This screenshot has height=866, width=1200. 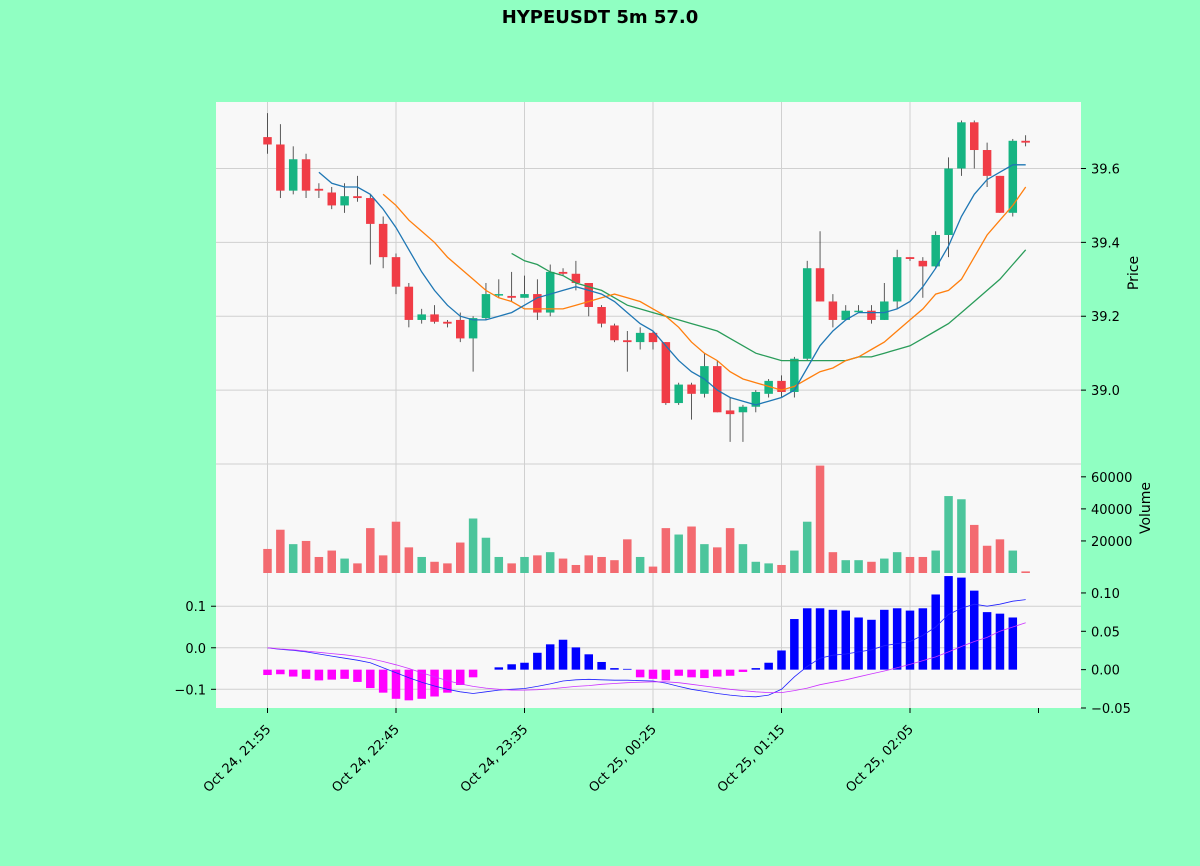 What do you see at coordinates (1105, 671) in the screenshot?
I see `macd-right-tick-label: 0.00` at bounding box center [1105, 671].